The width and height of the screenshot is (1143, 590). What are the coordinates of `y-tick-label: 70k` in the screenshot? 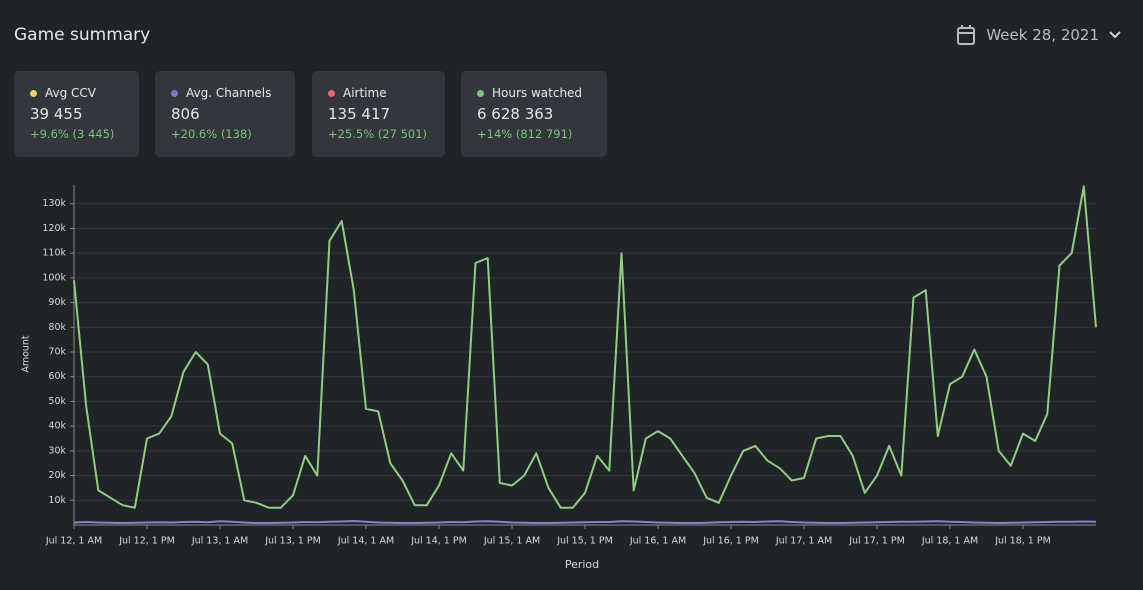 It's located at (57, 352).